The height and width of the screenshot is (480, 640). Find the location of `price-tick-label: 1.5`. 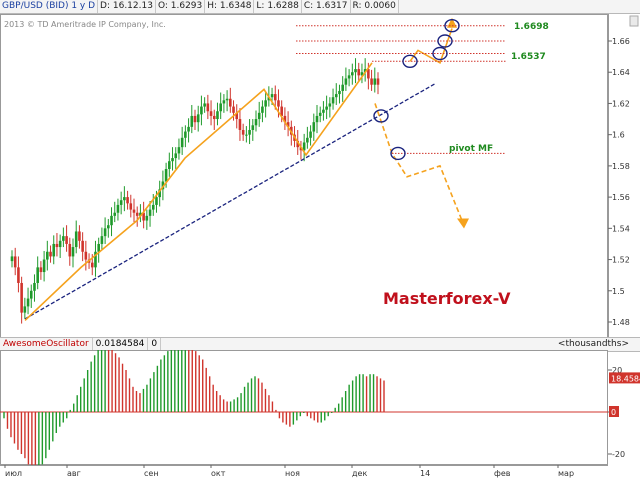

price-tick-label: 1.5 is located at coordinates (618, 291).